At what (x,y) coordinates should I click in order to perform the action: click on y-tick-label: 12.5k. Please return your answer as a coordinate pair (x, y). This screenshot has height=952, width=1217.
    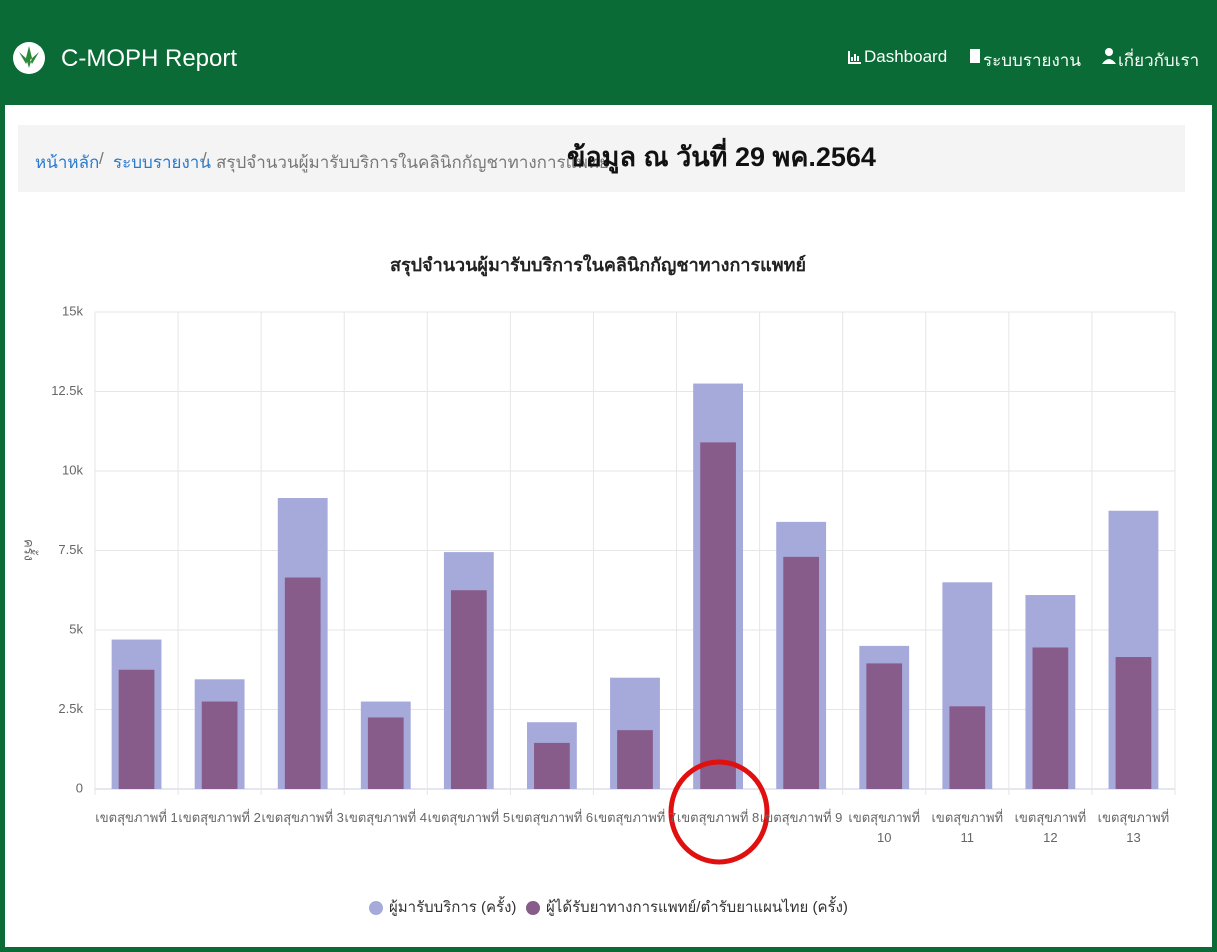
    Looking at the image, I should click on (67, 390).